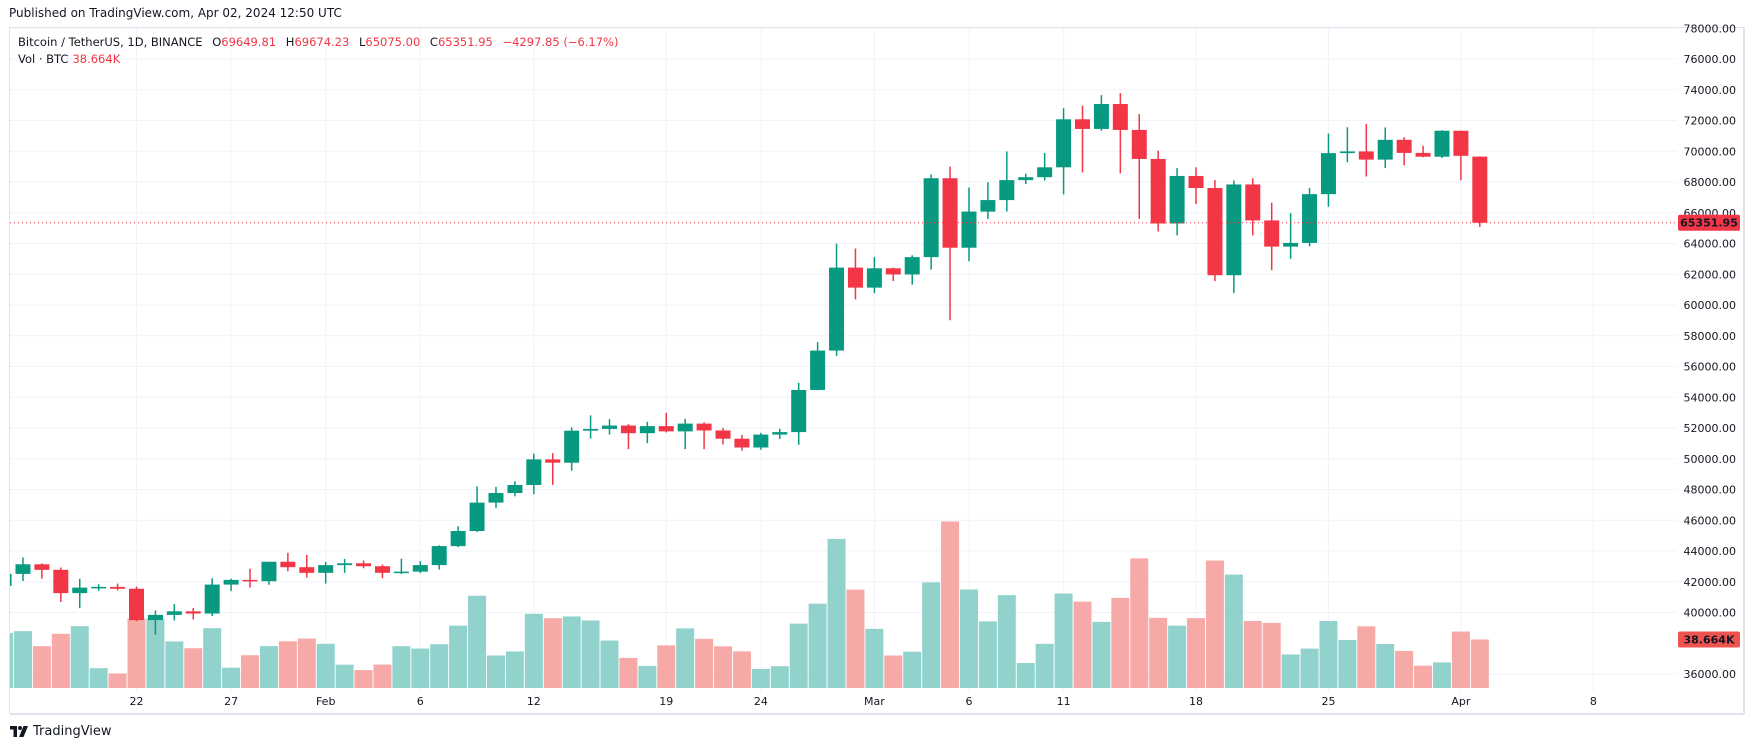 Image resolution: width=1754 pixels, height=751 pixels. I want to click on legend-volume-label: Vol · BTC, so click(43, 59).